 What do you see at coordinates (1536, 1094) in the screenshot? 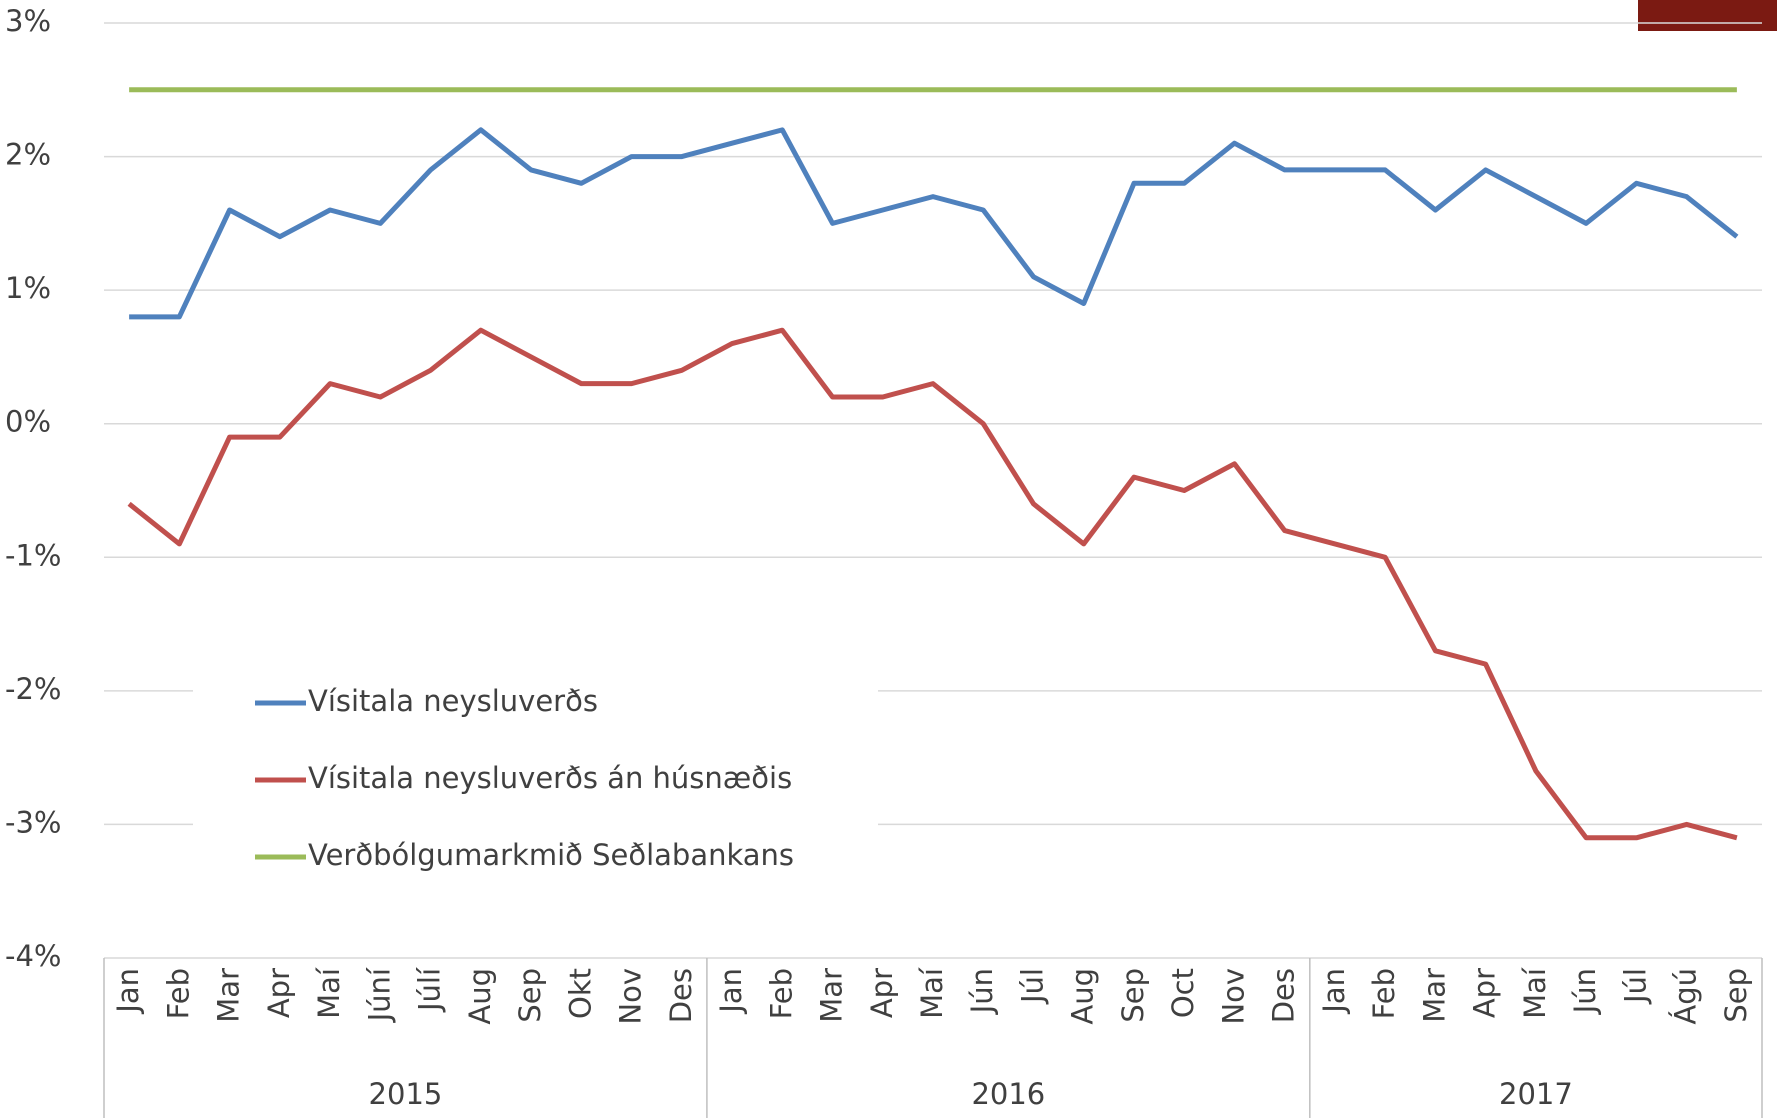
I see `x-group-label: 2017` at bounding box center [1536, 1094].